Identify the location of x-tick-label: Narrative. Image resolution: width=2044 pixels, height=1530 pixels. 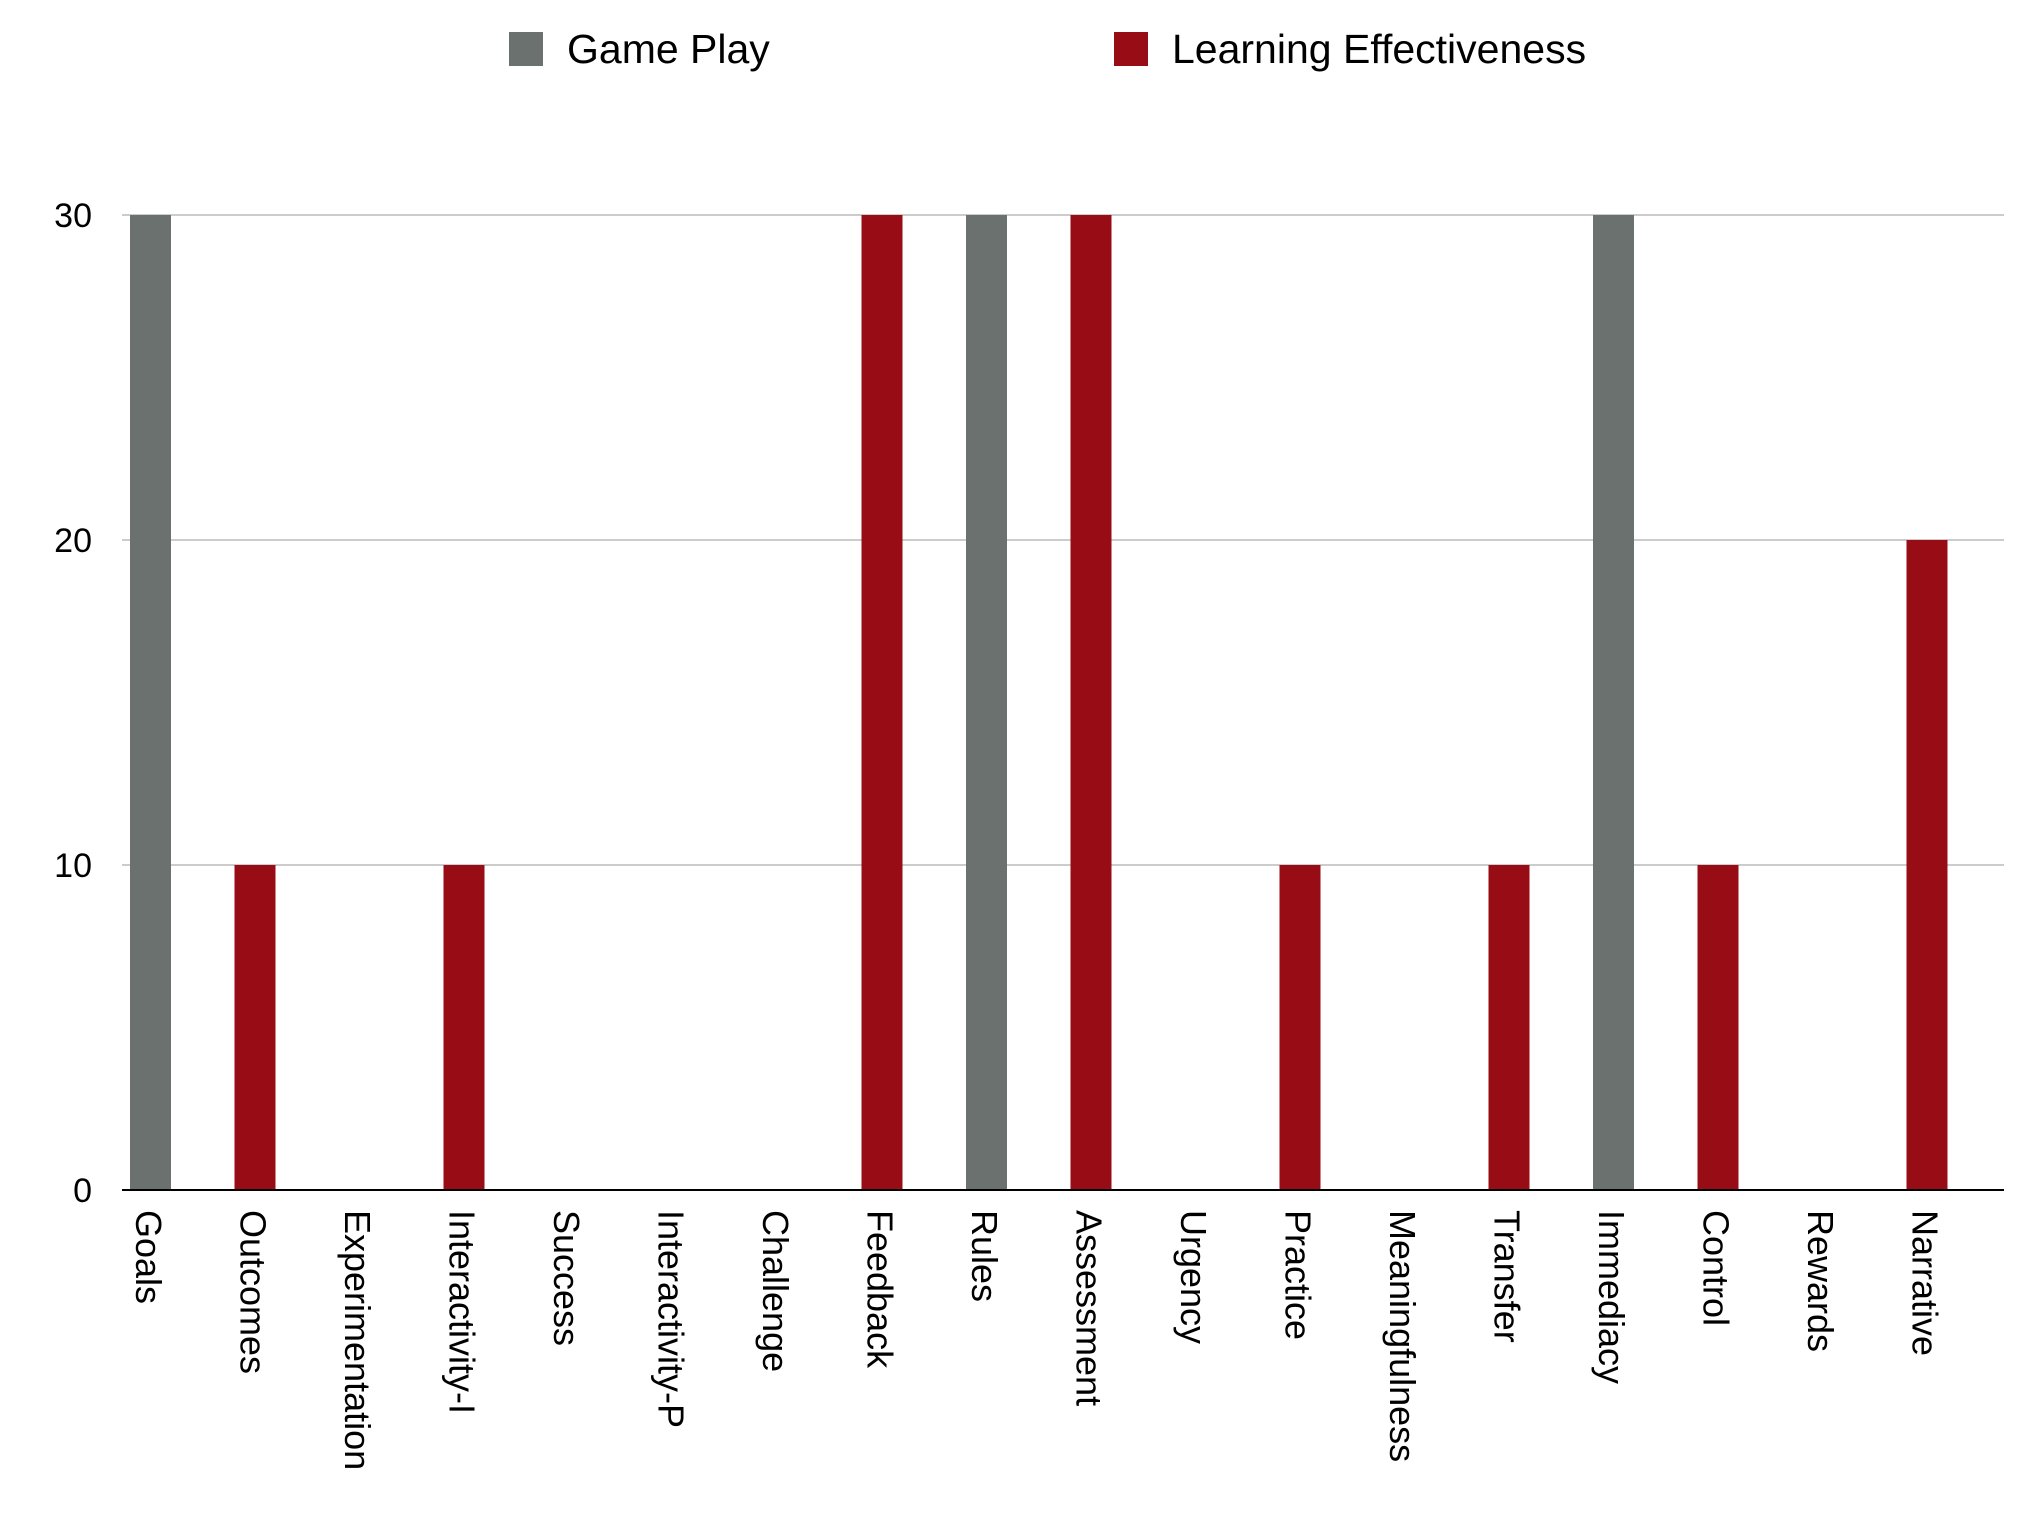
(1925, 1283).